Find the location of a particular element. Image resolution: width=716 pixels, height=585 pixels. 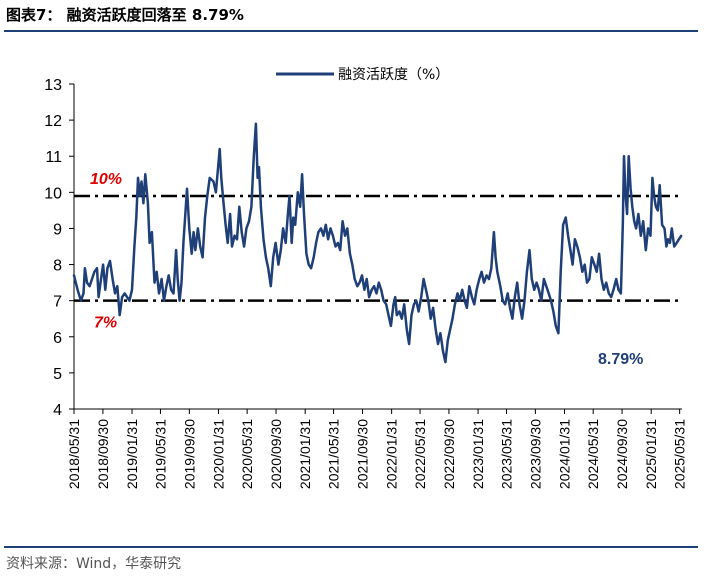

y-tick-label: 6 is located at coordinates (57, 338).